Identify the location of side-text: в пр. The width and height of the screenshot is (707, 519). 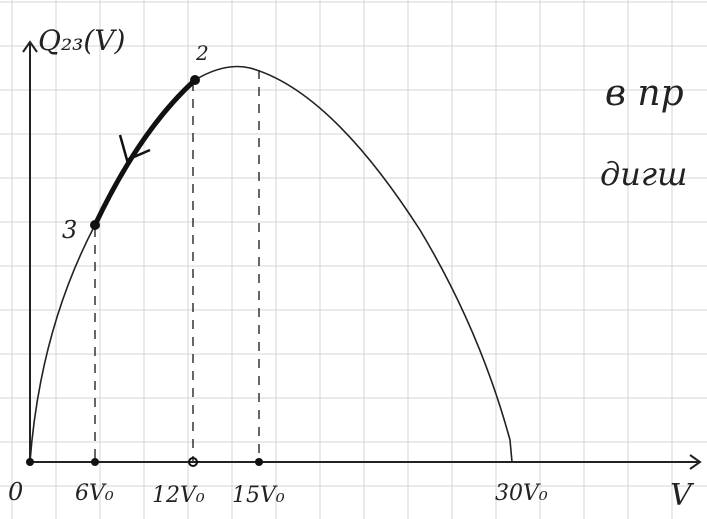
(644, 93).